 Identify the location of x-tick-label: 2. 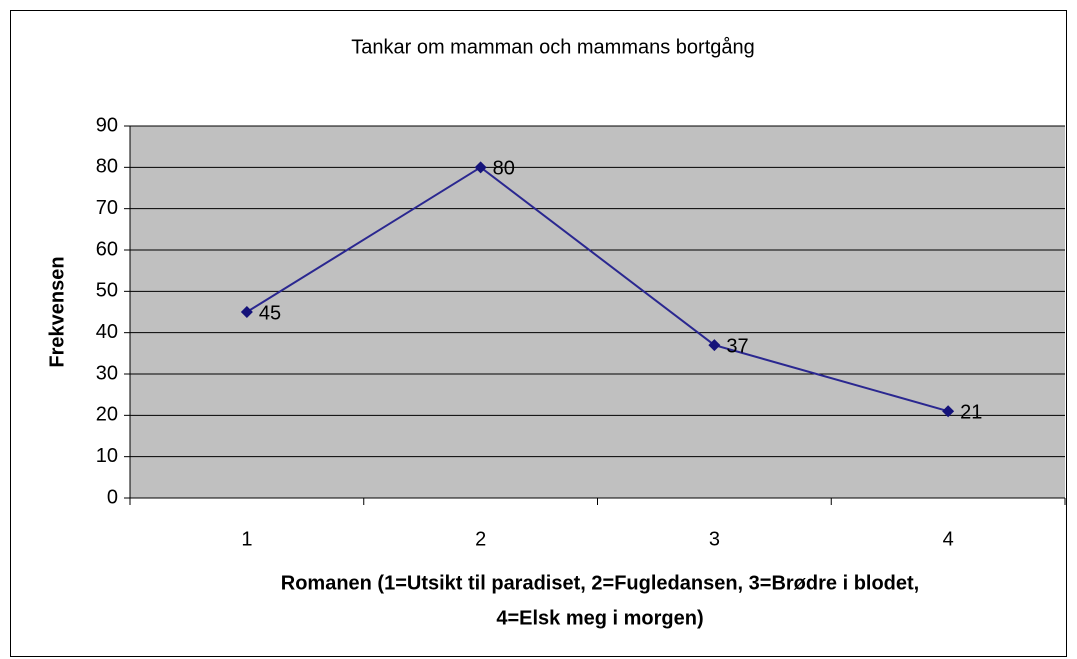
(480, 539).